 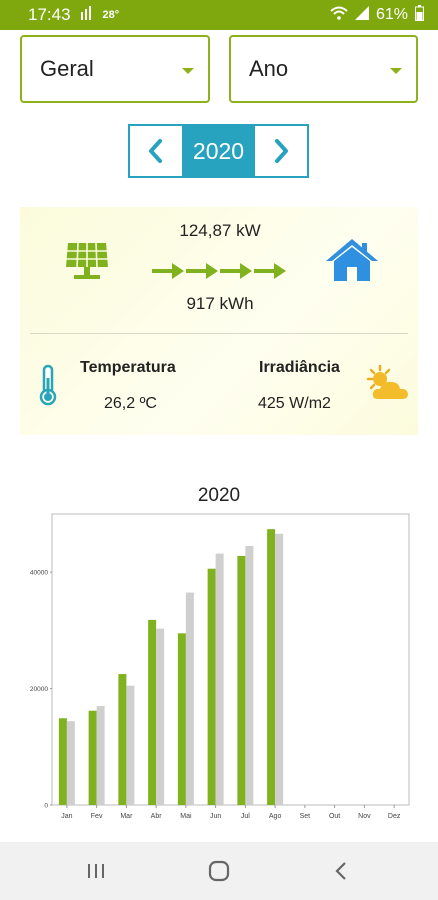 I want to click on type-select-value: Geral, so click(x=67, y=68).